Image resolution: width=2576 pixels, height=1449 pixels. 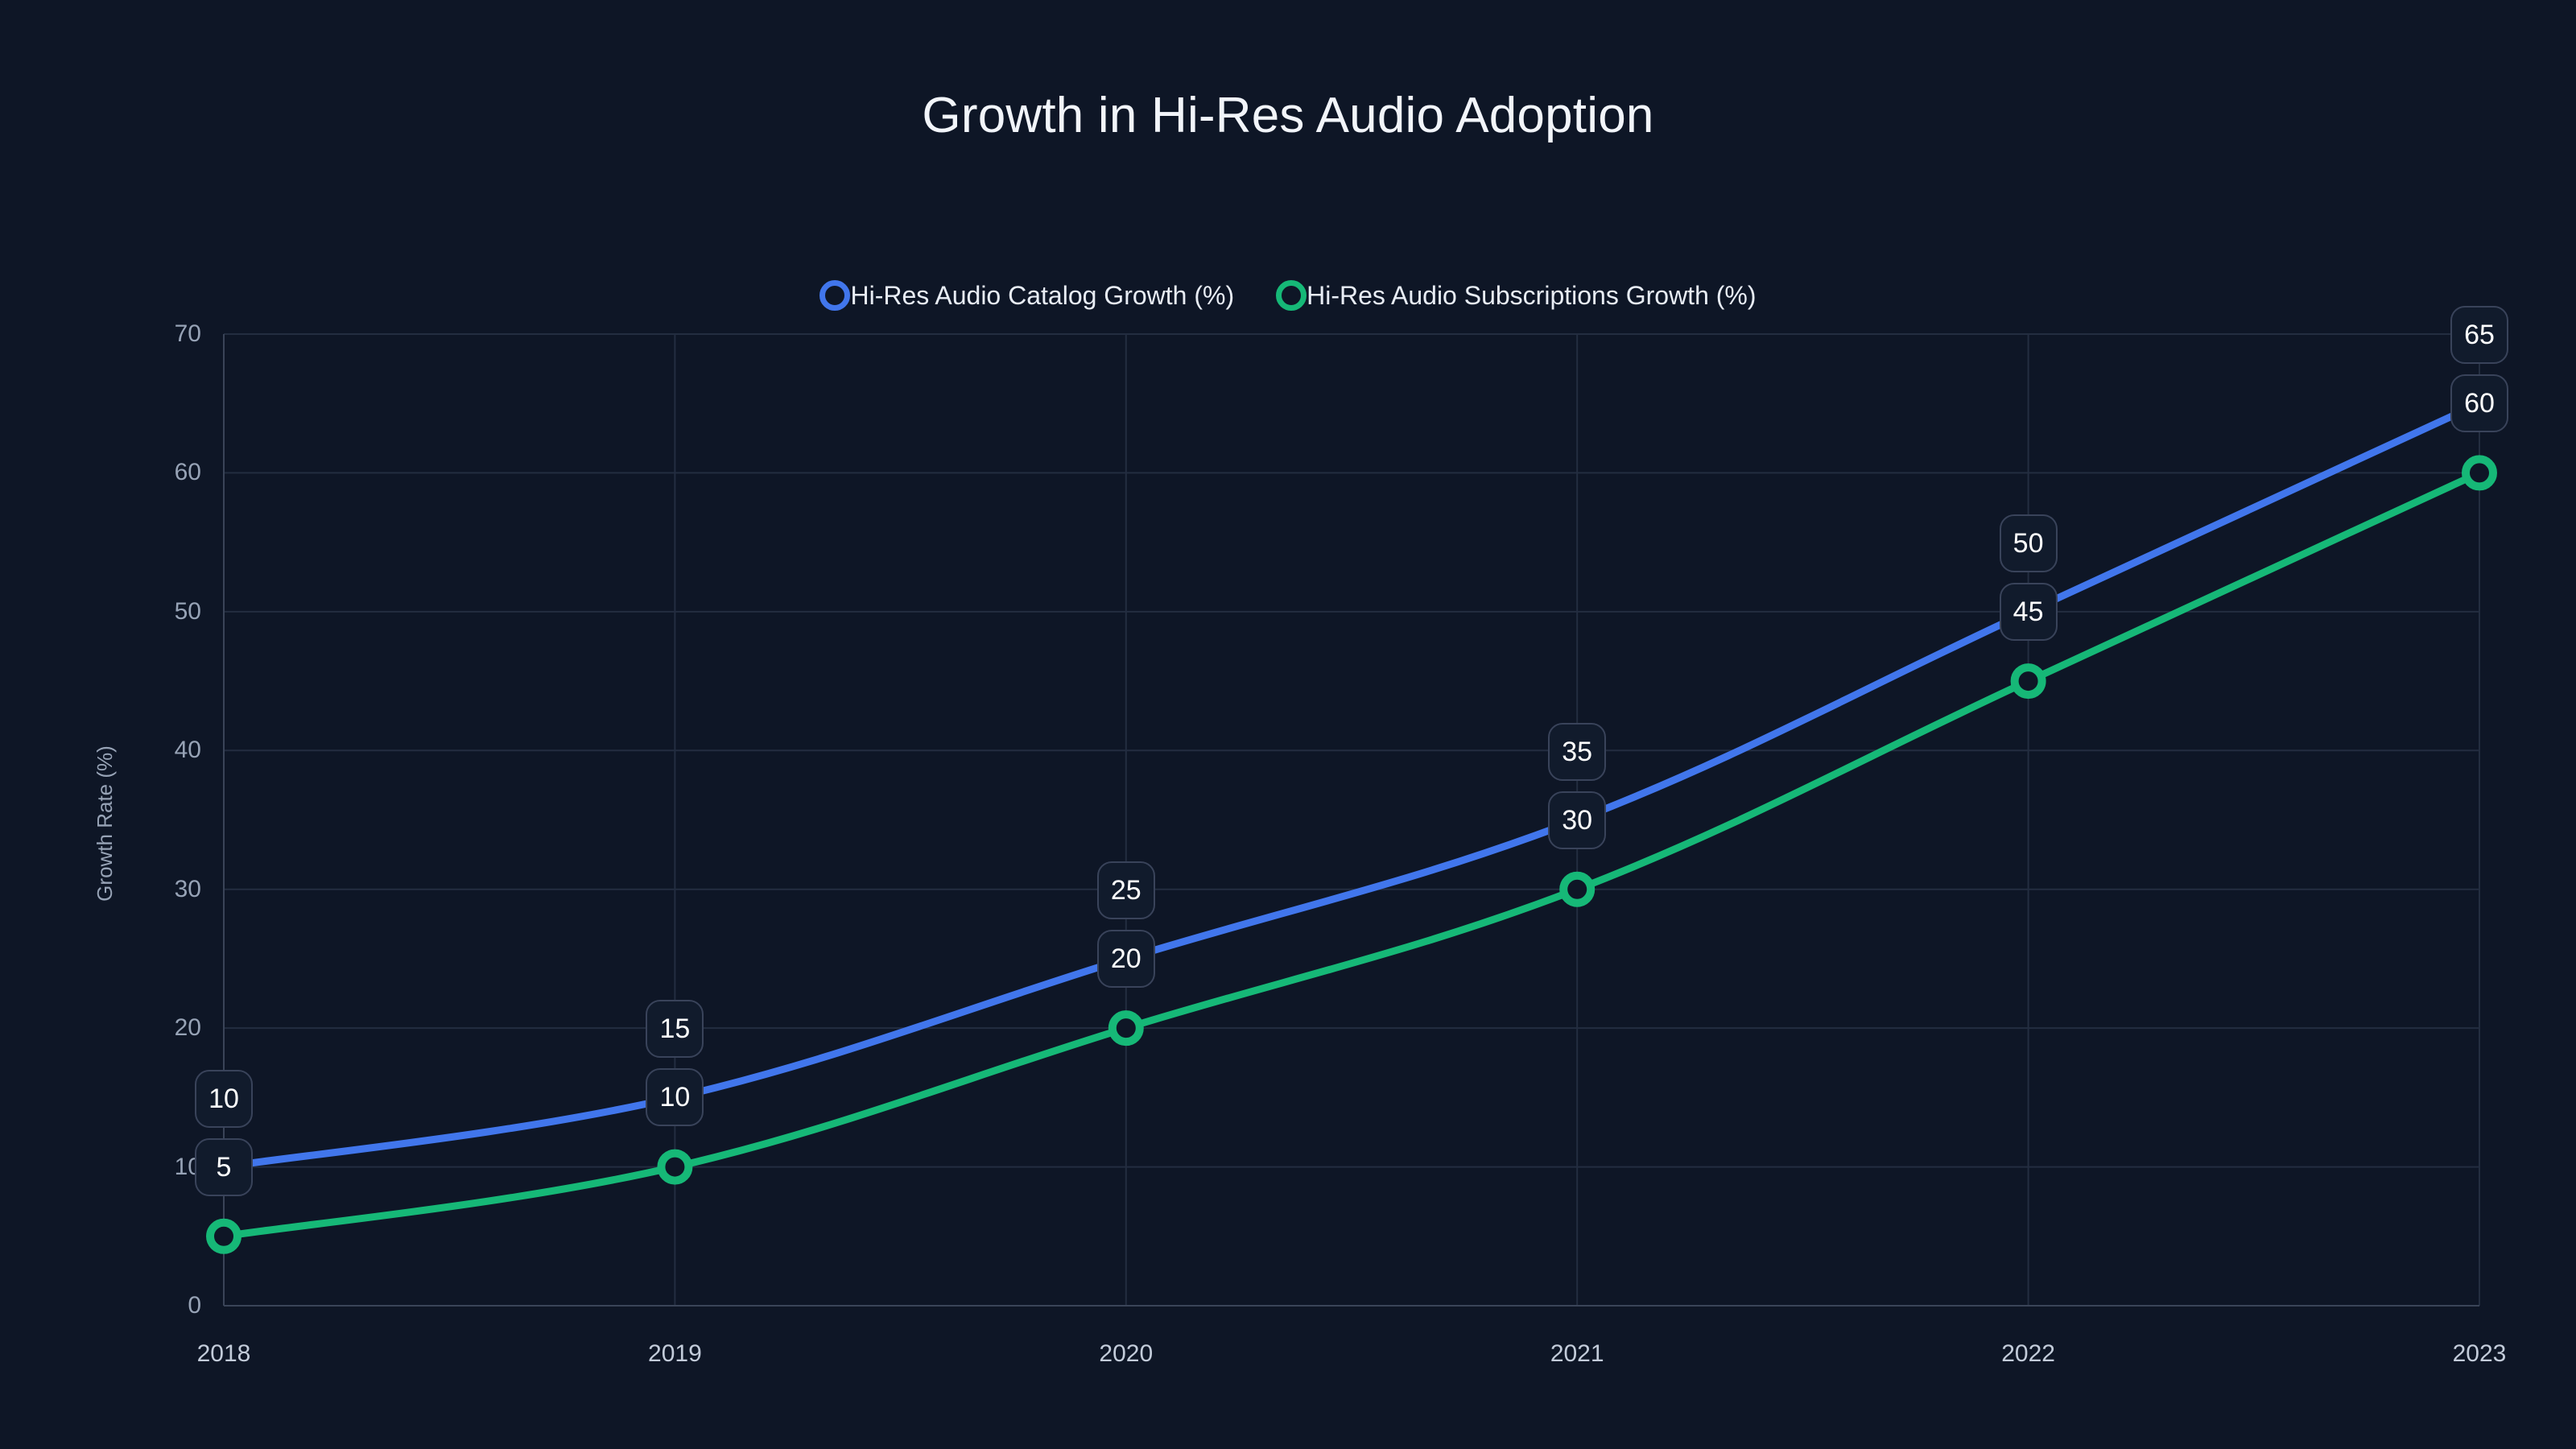 What do you see at coordinates (2028, 543) in the screenshot?
I see `data-label-catalog-growth: 50` at bounding box center [2028, 543].